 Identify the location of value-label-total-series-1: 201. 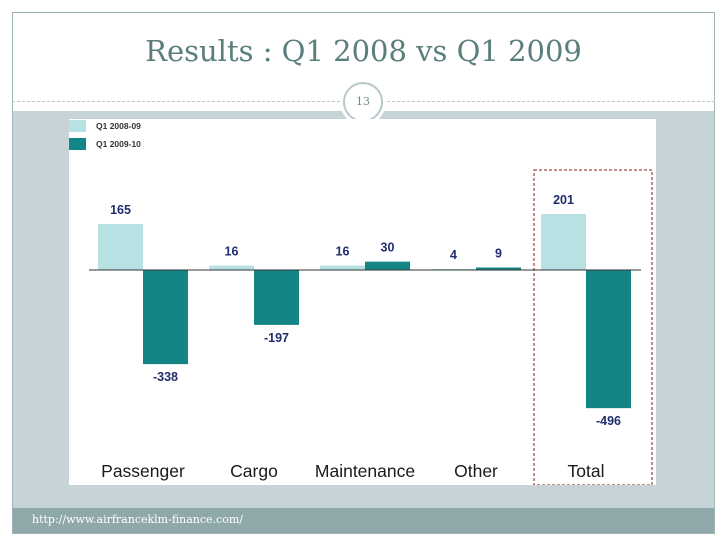
(563, 200).